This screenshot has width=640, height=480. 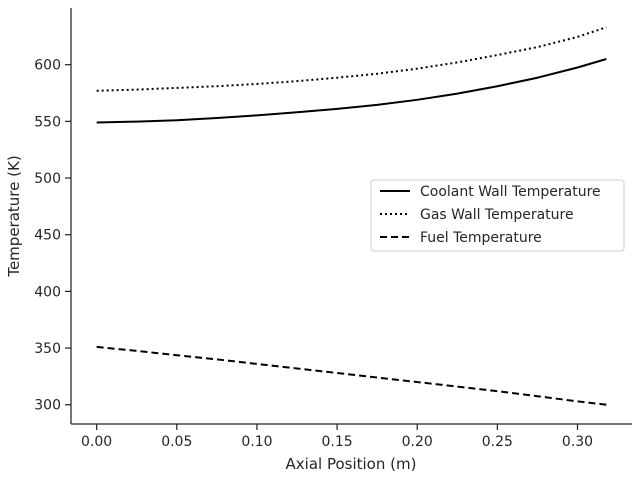 I want to click on y-tick-label: 500, so click(x=47, y=179).